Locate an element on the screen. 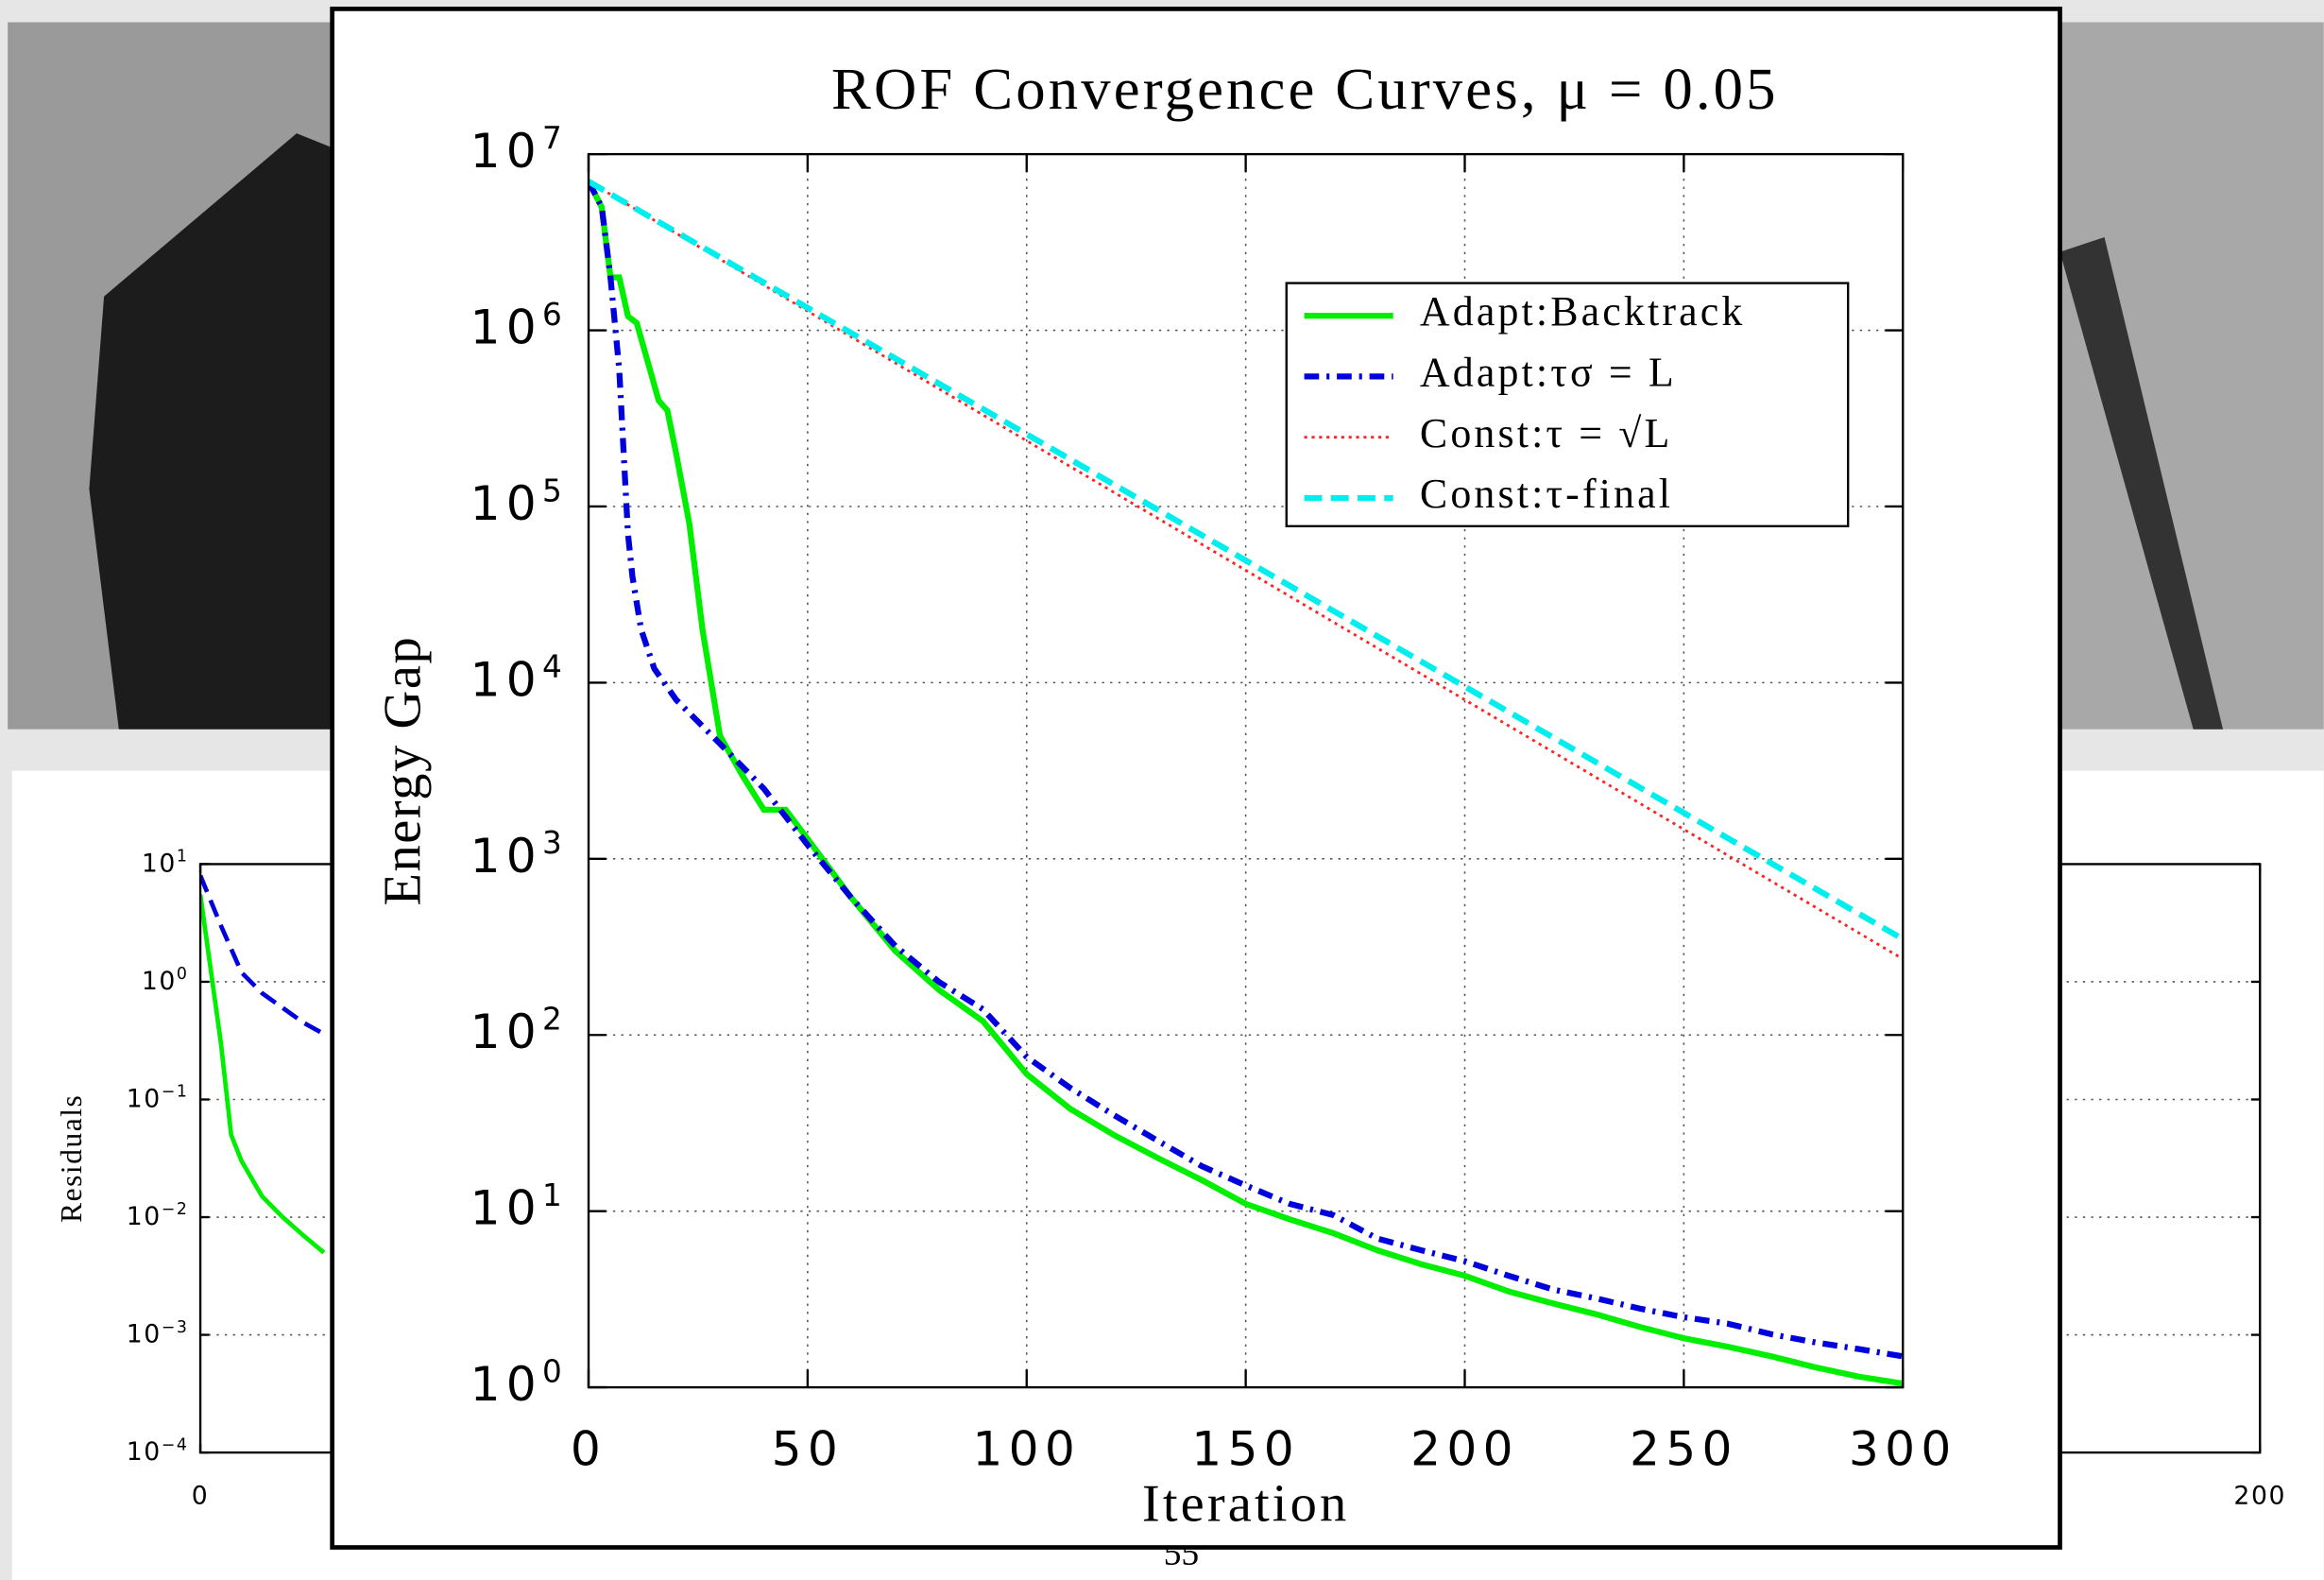 Image resolution: width=2324 pixels, height=1580 pixels. y-axis-label: Residuals is located at coordinates (71, 1159).